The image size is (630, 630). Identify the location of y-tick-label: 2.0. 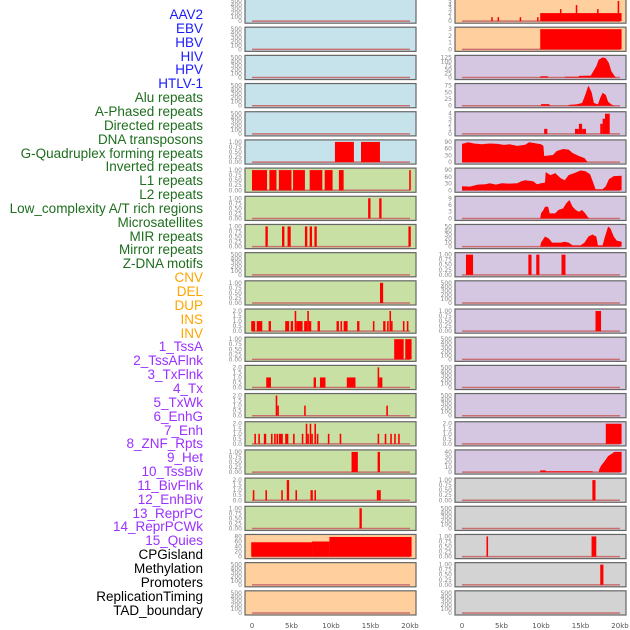
(237, 311).